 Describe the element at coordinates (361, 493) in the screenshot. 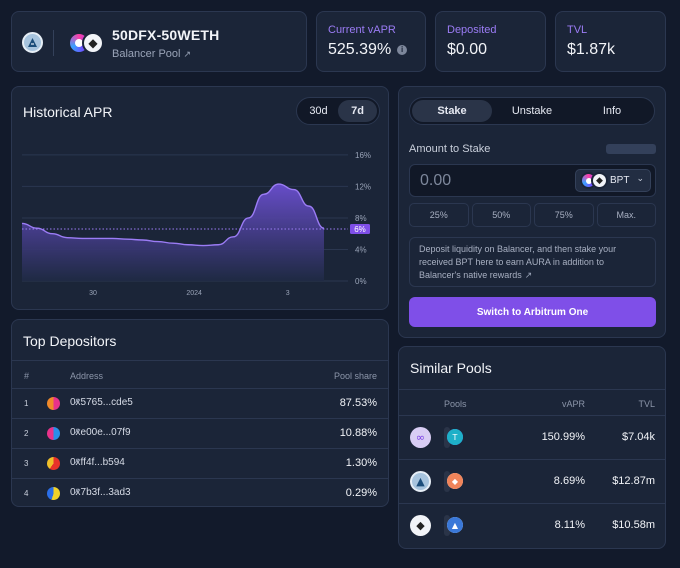

I see `pool-share: 0.29%` at that location.